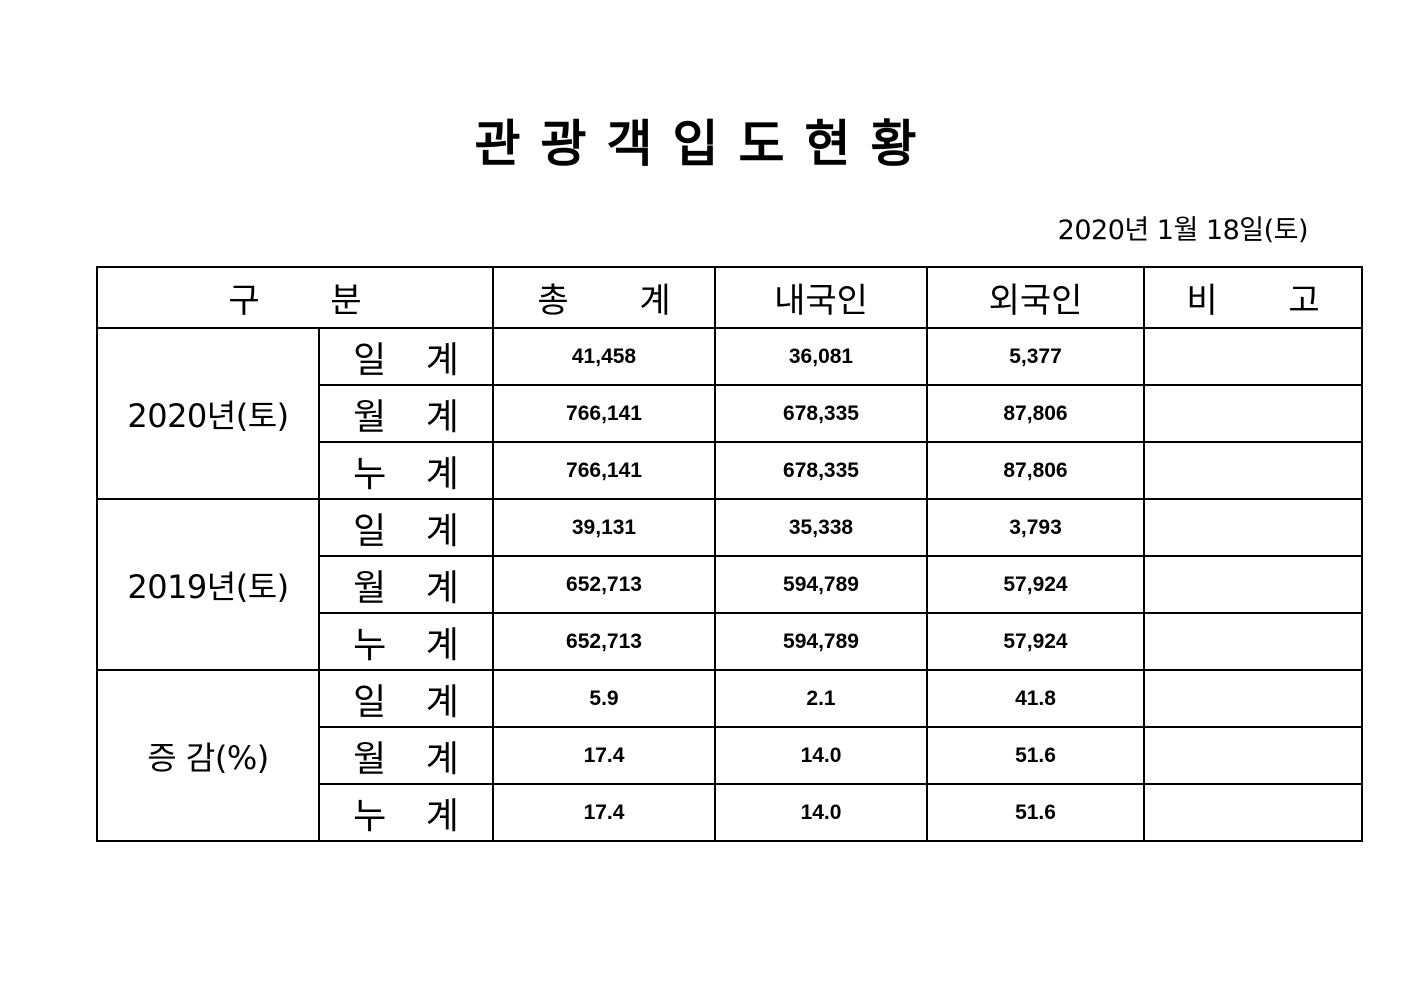 This screenshot has height=992, width=1403. Describe the element at coordinates (604, 527) in the screenshot. I see `cell-total: 39,131` at that location.